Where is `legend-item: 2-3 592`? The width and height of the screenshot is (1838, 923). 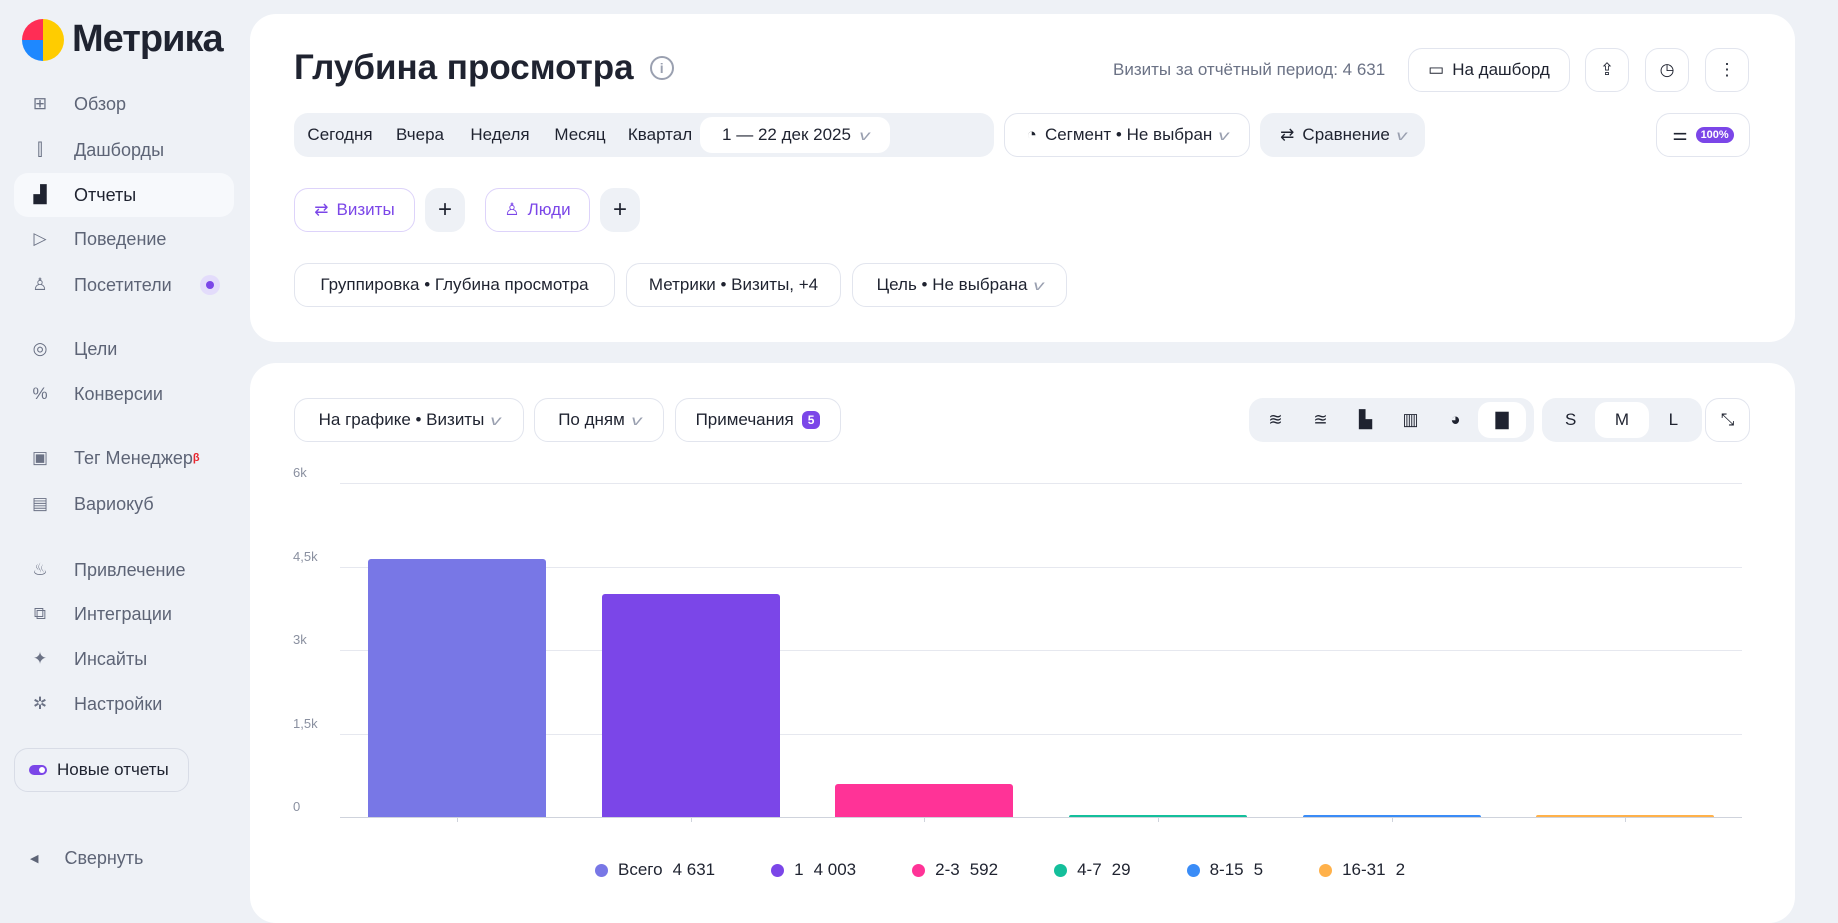
legend-item: 2-3 592 is located at coordinates (955, 870).